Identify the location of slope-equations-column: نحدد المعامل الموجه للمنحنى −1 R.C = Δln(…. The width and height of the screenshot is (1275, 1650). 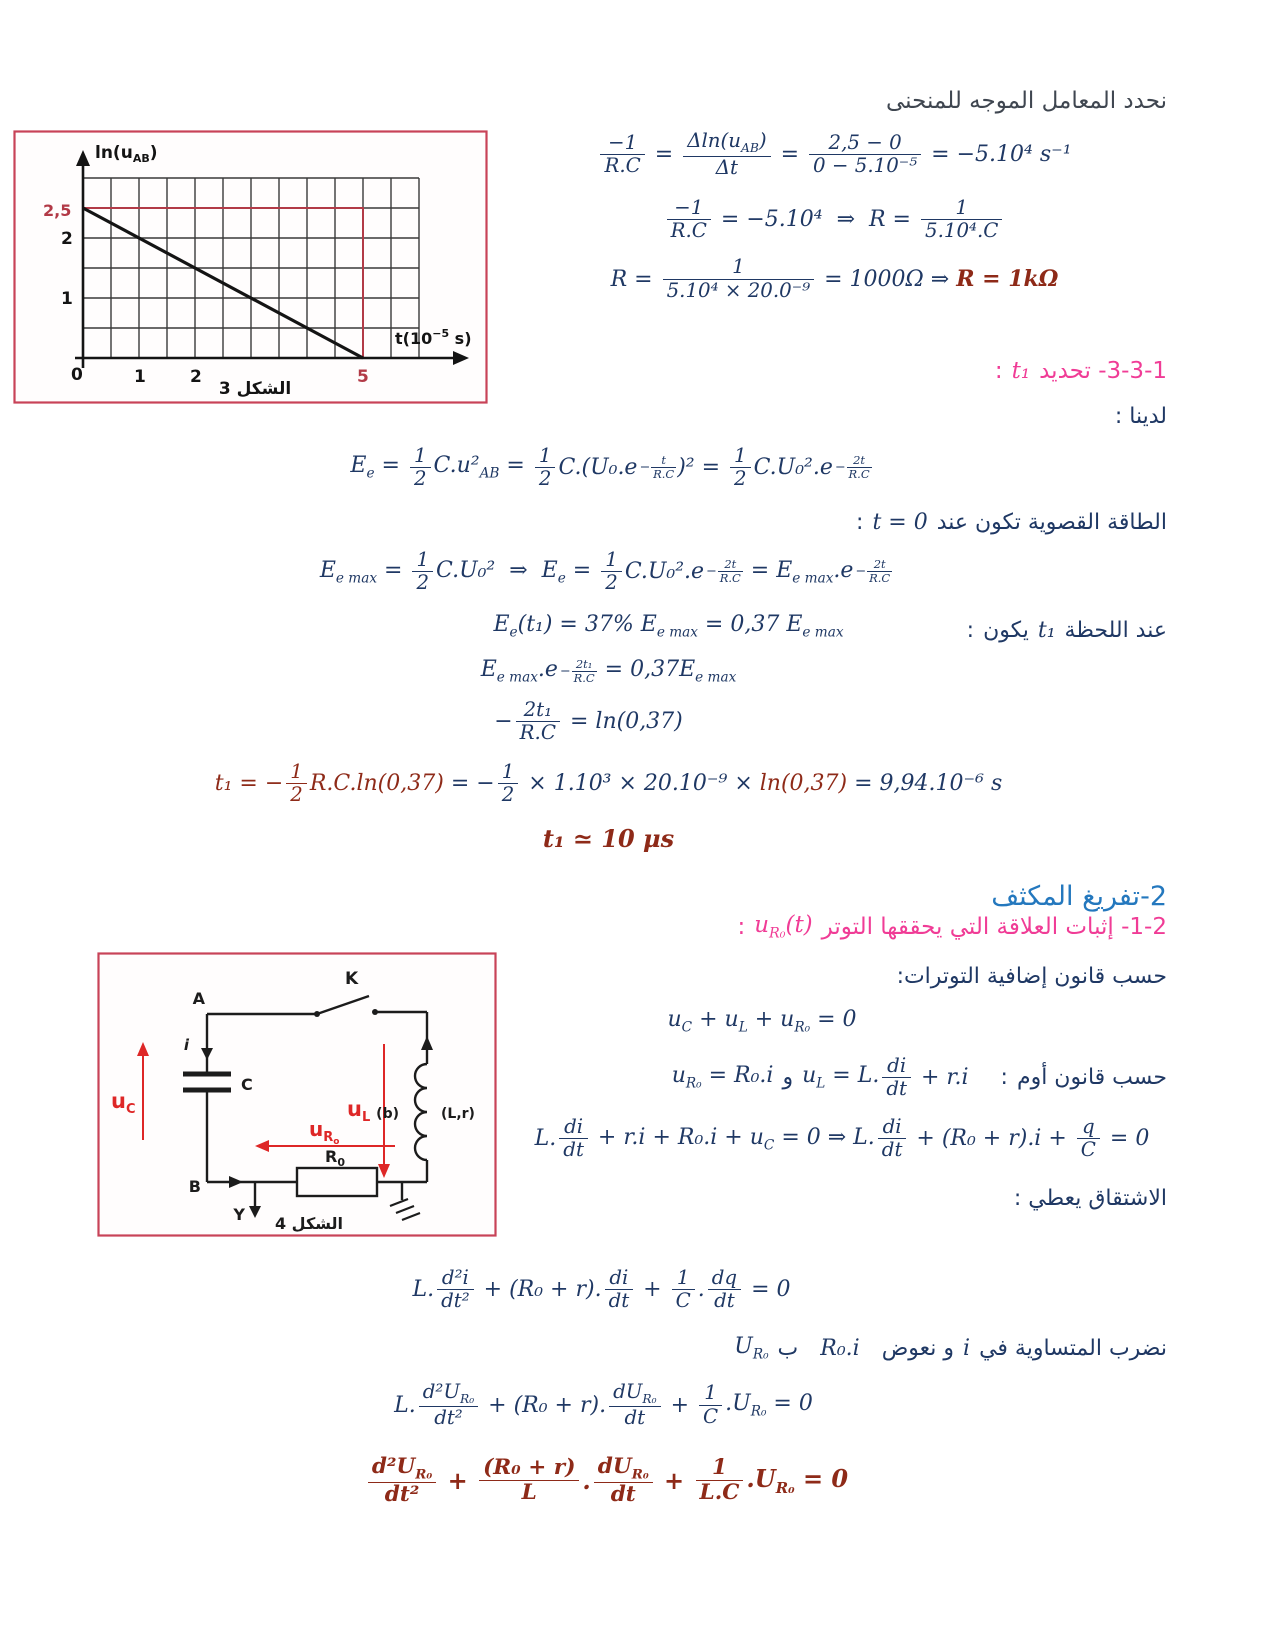
(834, 258).